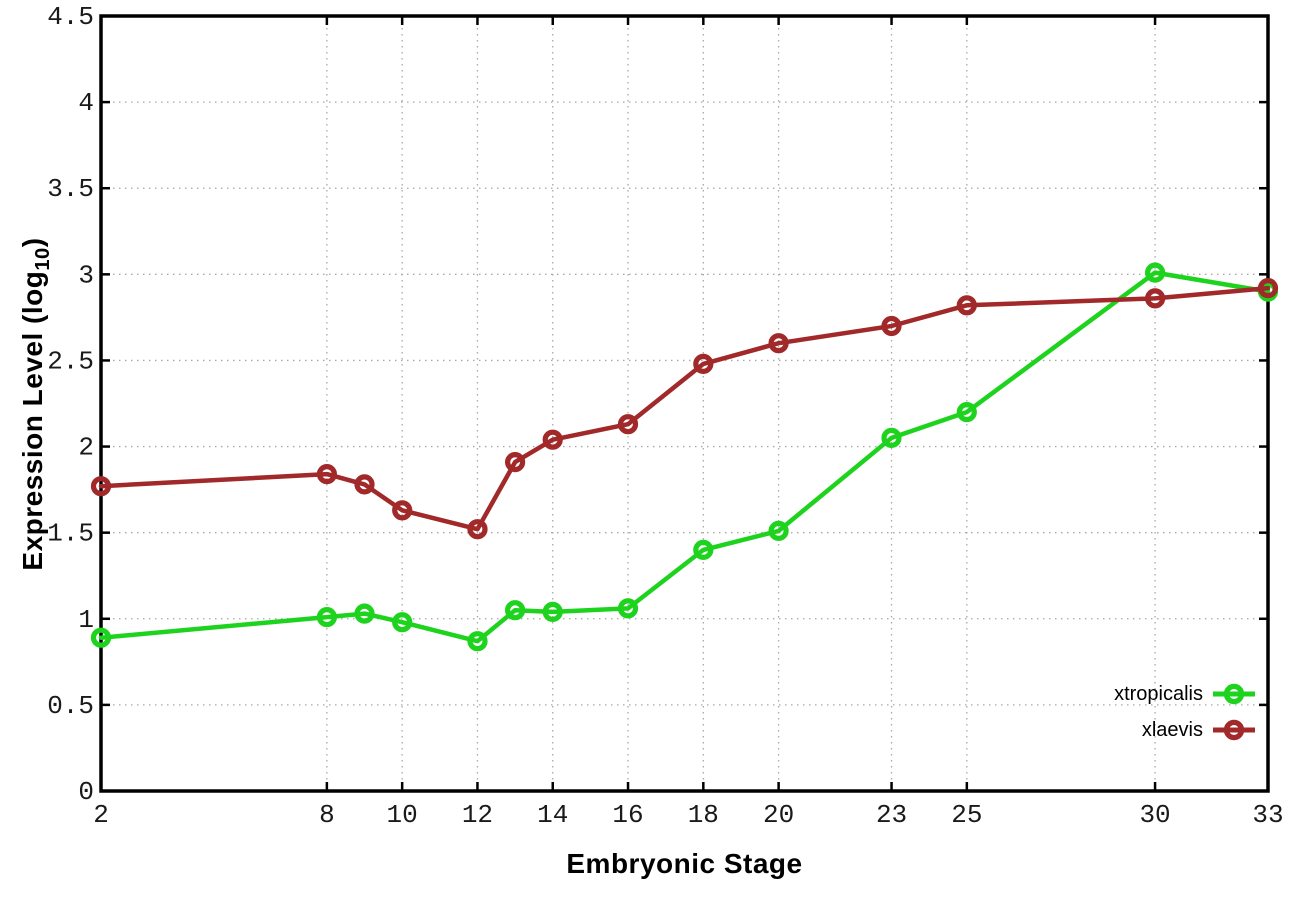 The width and height of the screenshot is (1296, 907). What do you see at coordinates (703, 815) in the screenshot?
I see `x-tick-label: 18` at bounding box center [703, 815].